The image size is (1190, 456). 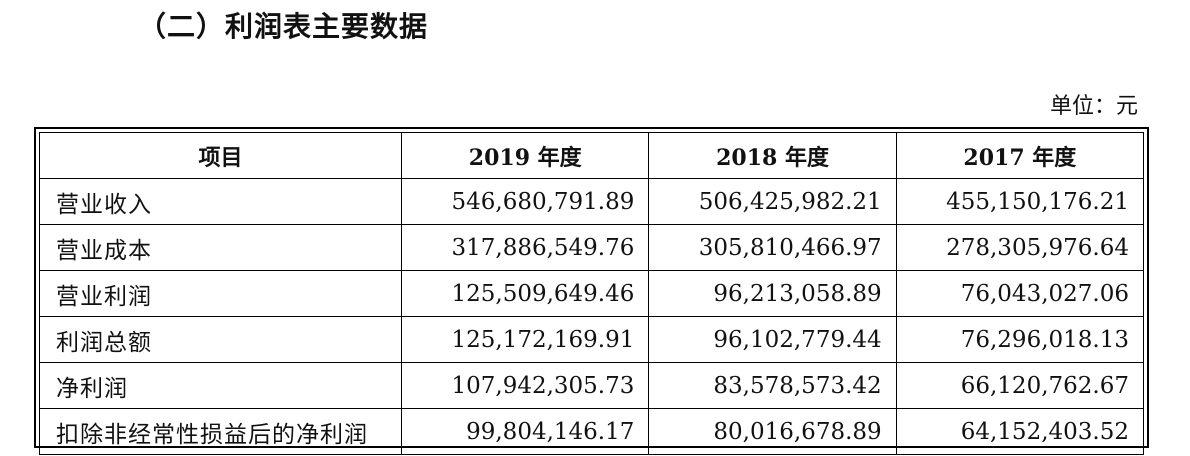 I want to click on row-label: 利润总额, so click(x=220, y=339).